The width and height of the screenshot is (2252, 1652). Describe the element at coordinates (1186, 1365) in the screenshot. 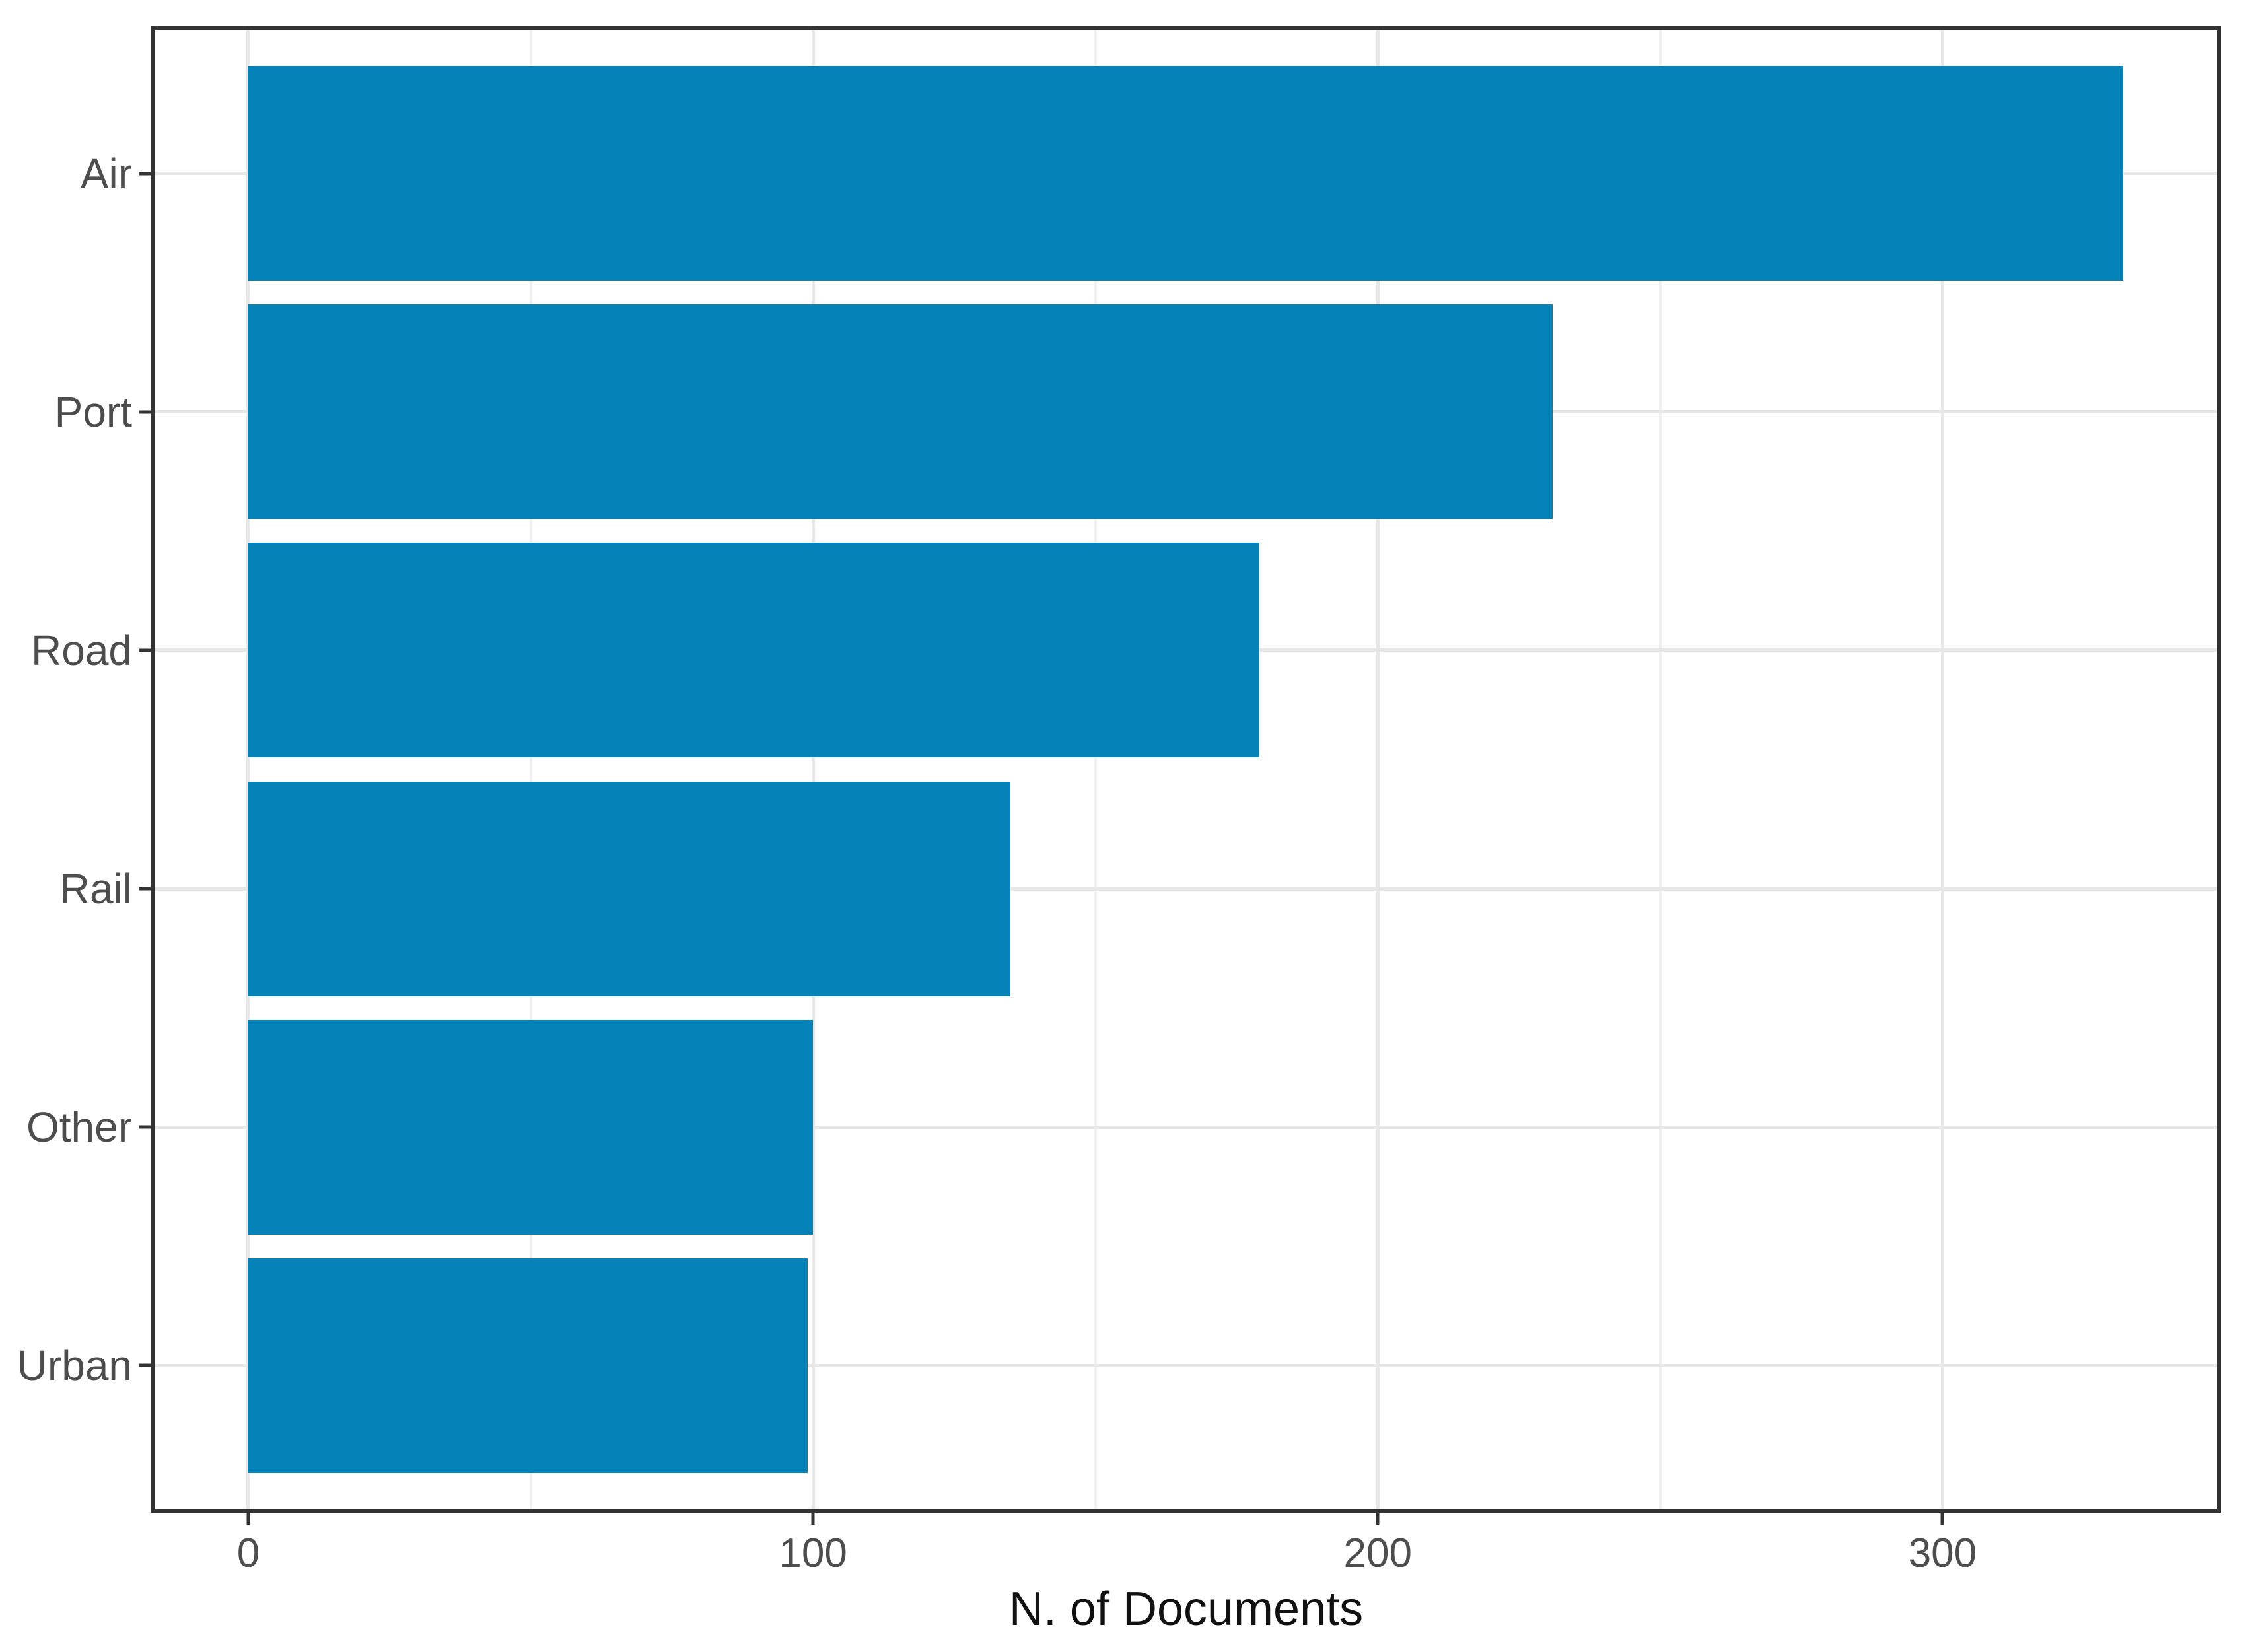

I see `row-gridline-urban` at that location.